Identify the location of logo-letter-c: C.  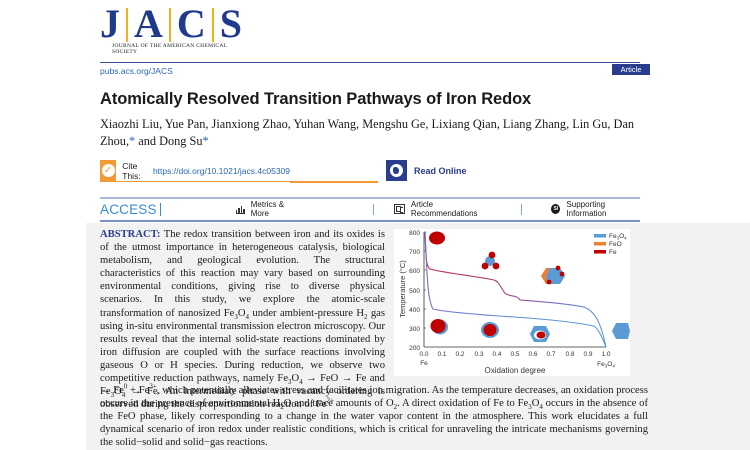
(191, 23).